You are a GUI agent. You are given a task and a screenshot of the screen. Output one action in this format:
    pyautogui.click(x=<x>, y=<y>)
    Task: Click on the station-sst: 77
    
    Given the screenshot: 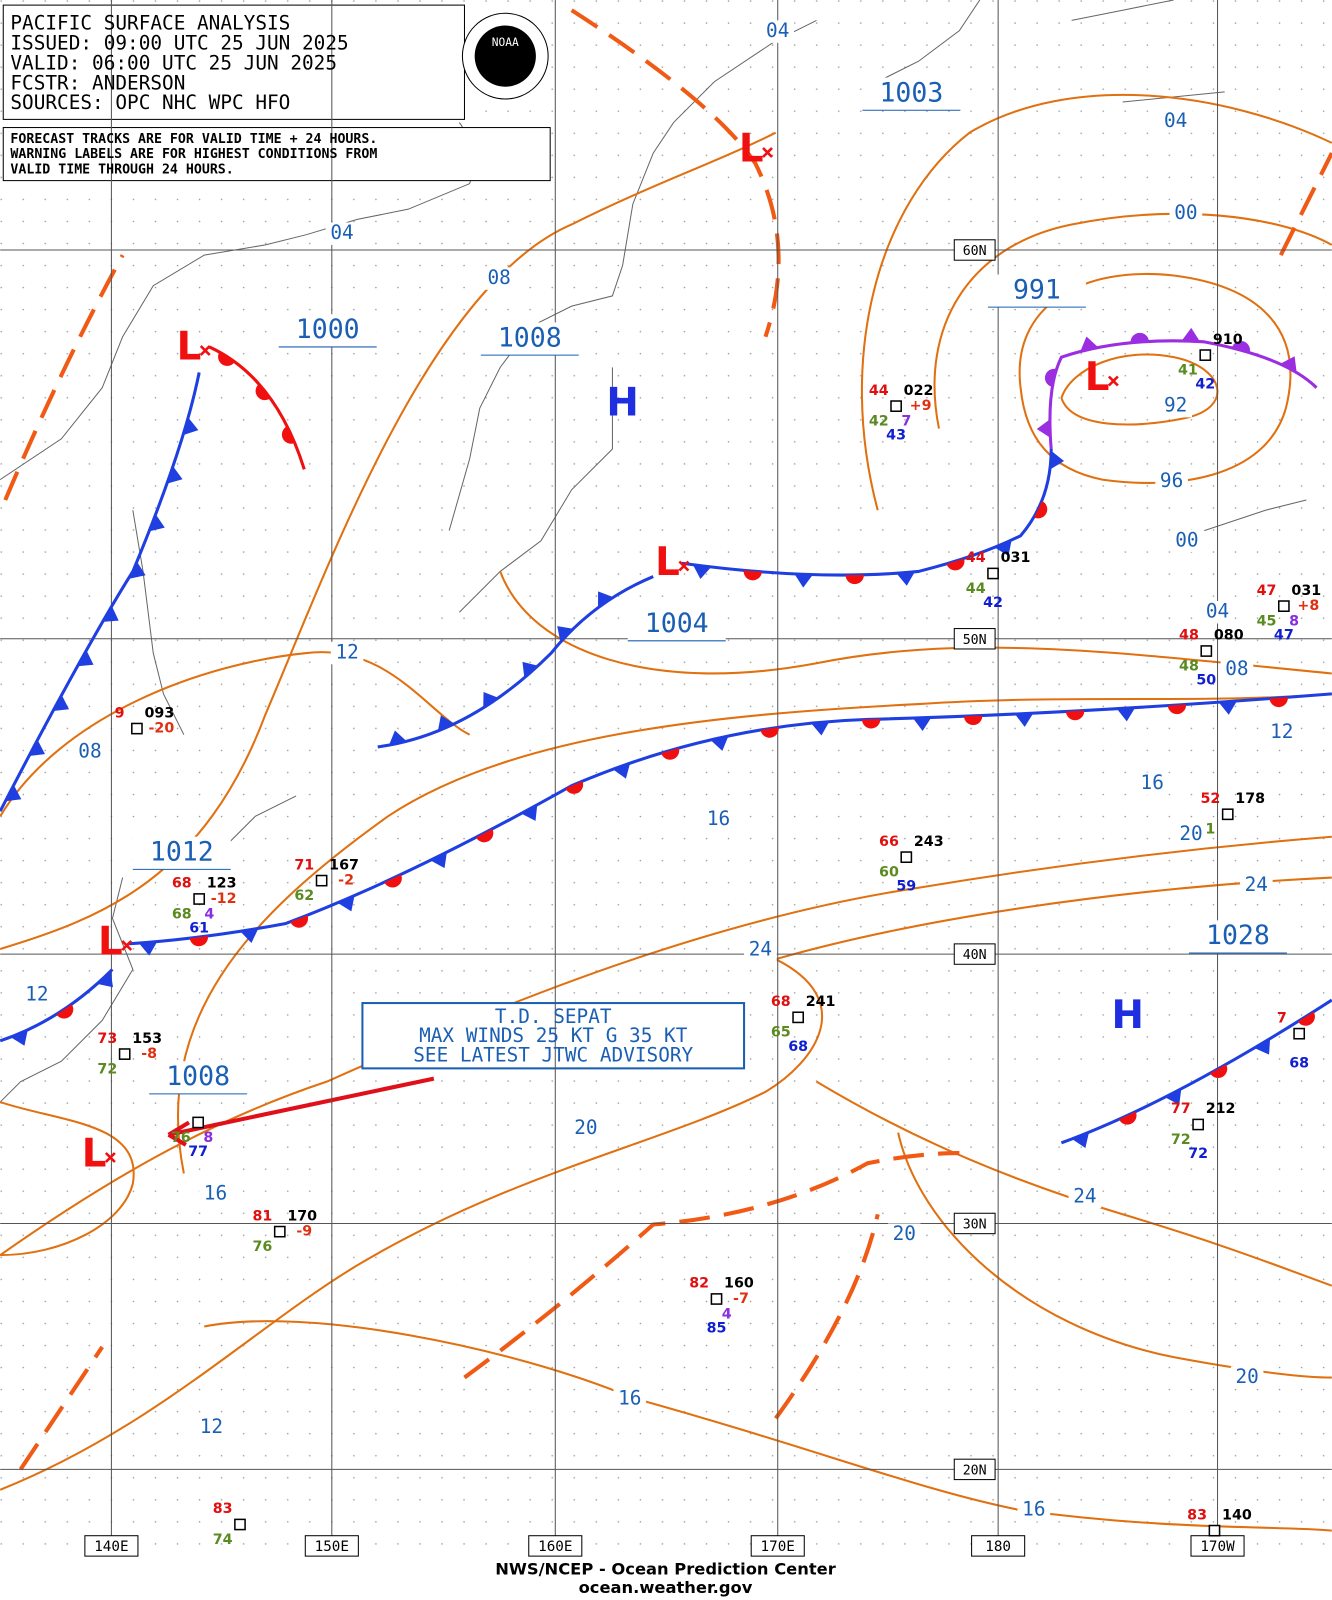 What is the action you would take?
    pyautogui.click(x=198, y=1152)
    